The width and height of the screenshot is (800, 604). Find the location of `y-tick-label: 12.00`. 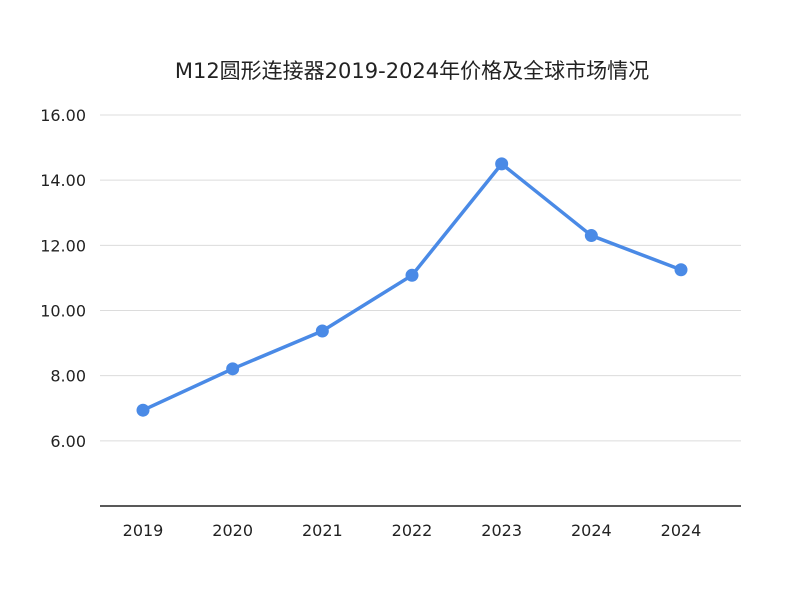

y-tick-label: 12.00 is located at coordinates (63, 245).